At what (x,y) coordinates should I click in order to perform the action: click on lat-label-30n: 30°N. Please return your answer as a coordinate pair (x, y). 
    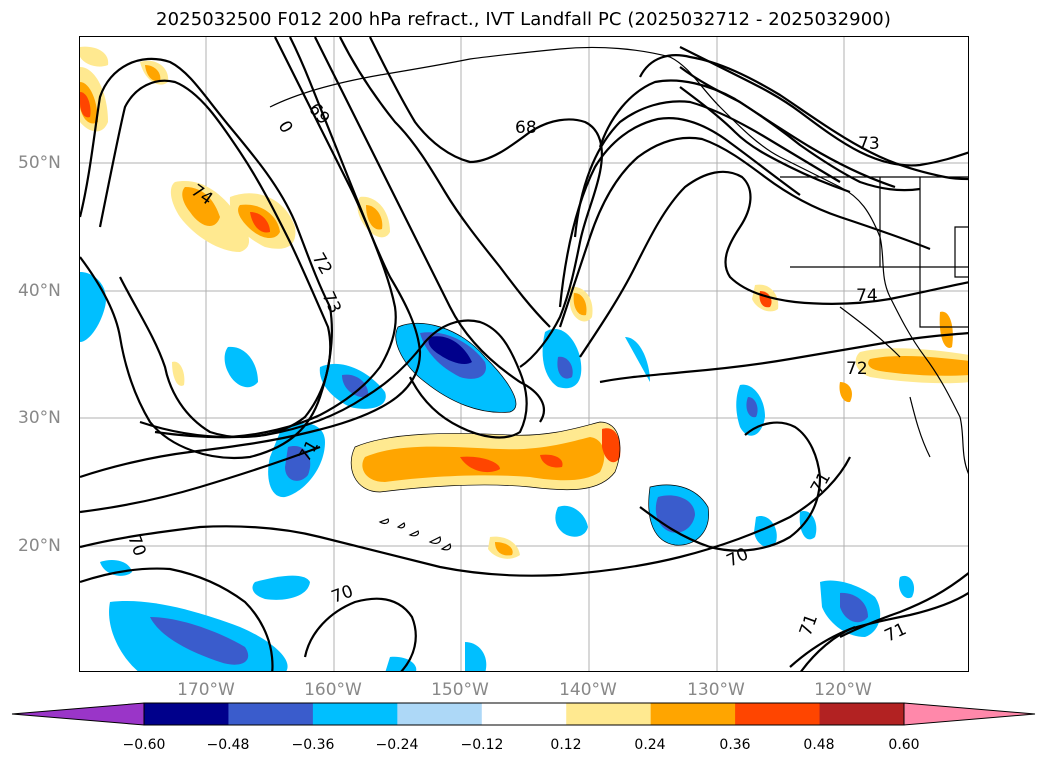
    Looking at the image, I should click on (39, 418).